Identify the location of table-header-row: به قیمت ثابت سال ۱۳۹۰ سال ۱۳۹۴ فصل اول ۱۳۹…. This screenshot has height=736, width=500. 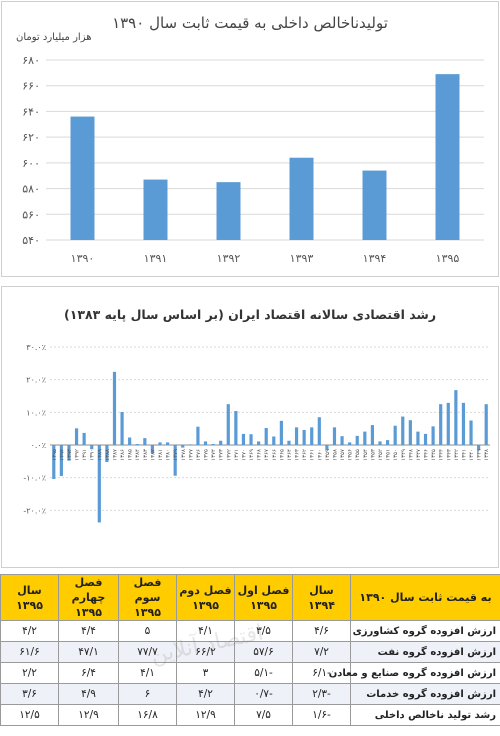
(250, 597).